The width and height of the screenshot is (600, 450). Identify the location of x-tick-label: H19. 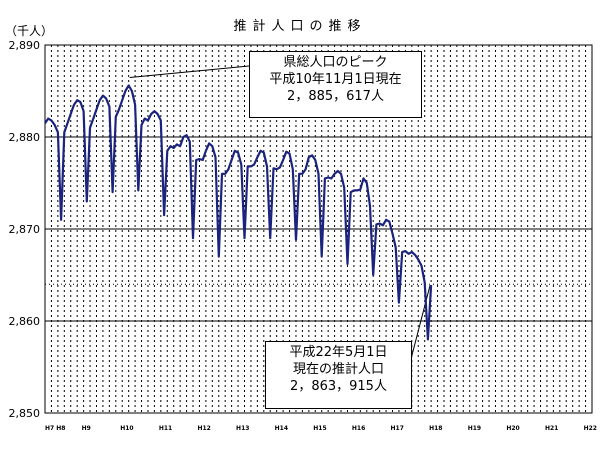
(474, 428).